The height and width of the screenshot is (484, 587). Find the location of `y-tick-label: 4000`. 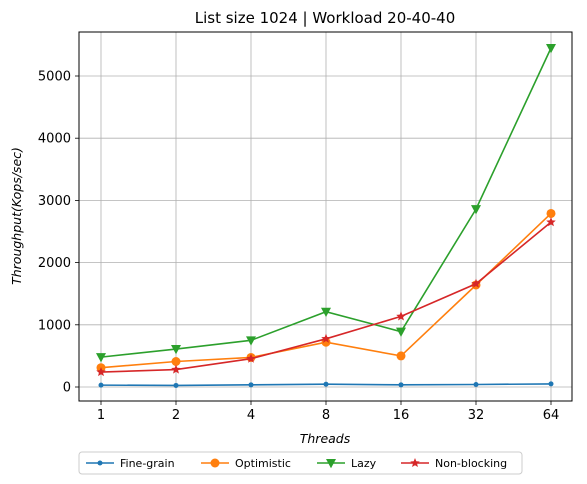

y-tick-label: 4000 is located at coordinates (54, 139).